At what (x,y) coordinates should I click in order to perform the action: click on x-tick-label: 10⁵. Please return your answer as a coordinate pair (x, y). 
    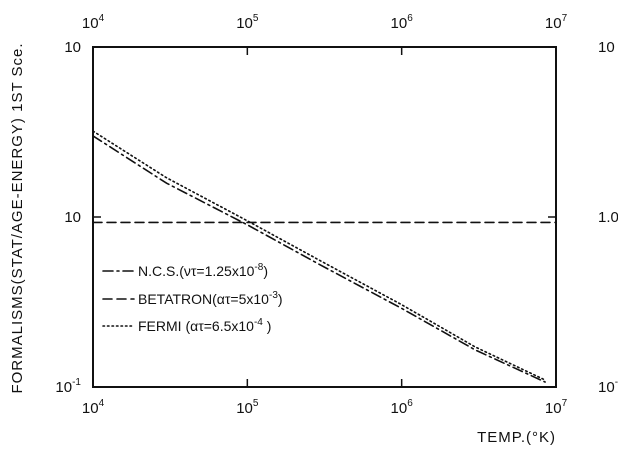
    Looking at the image, I should click on (247, 407).